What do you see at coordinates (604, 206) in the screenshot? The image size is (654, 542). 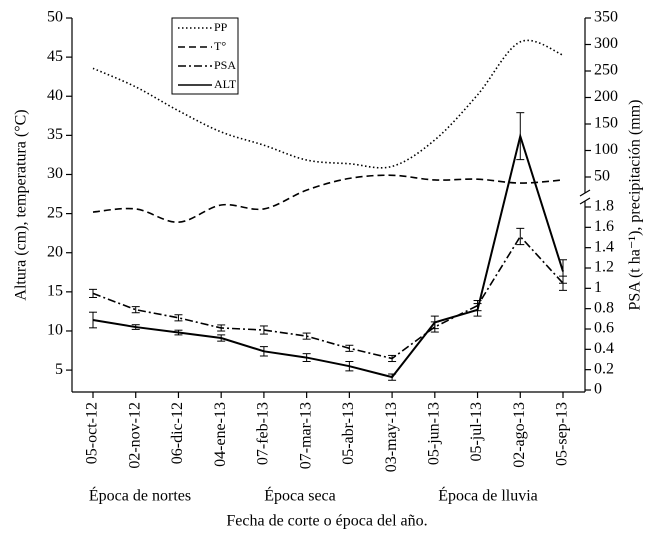 I see `y2-tick-label: 1.8` at bounding box center [604, 206].